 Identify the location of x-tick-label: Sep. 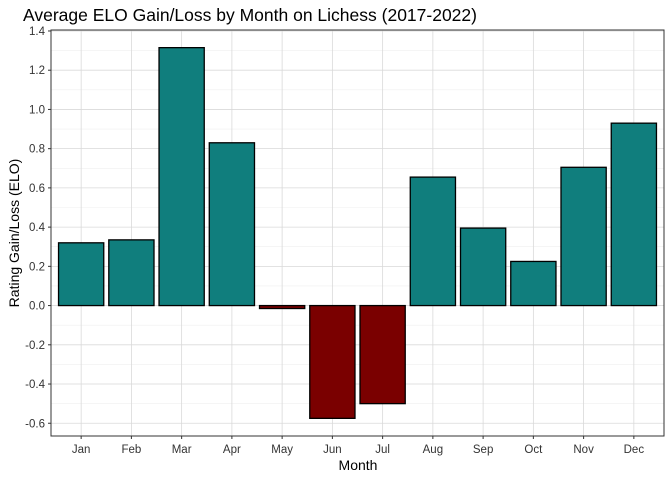
(483, 450).